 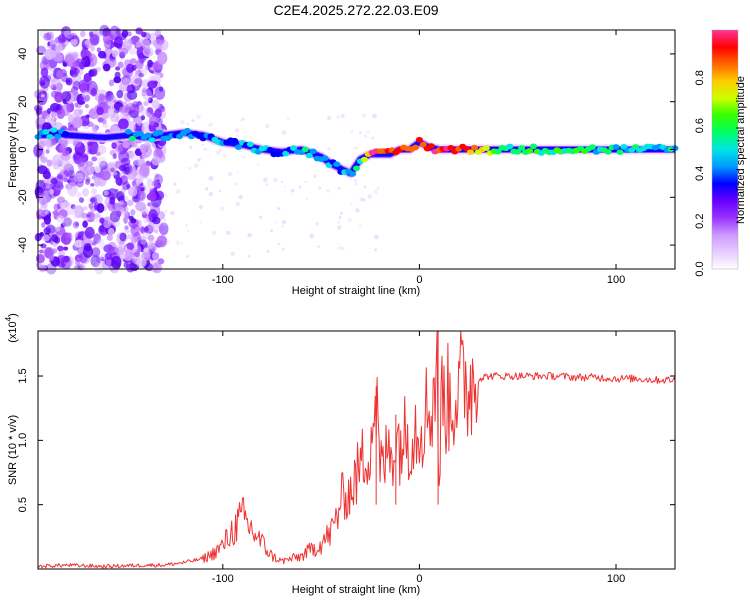 I want to click on figure-title: C2E4.2025.272.22.03.E09, so click(x=355, y=10).